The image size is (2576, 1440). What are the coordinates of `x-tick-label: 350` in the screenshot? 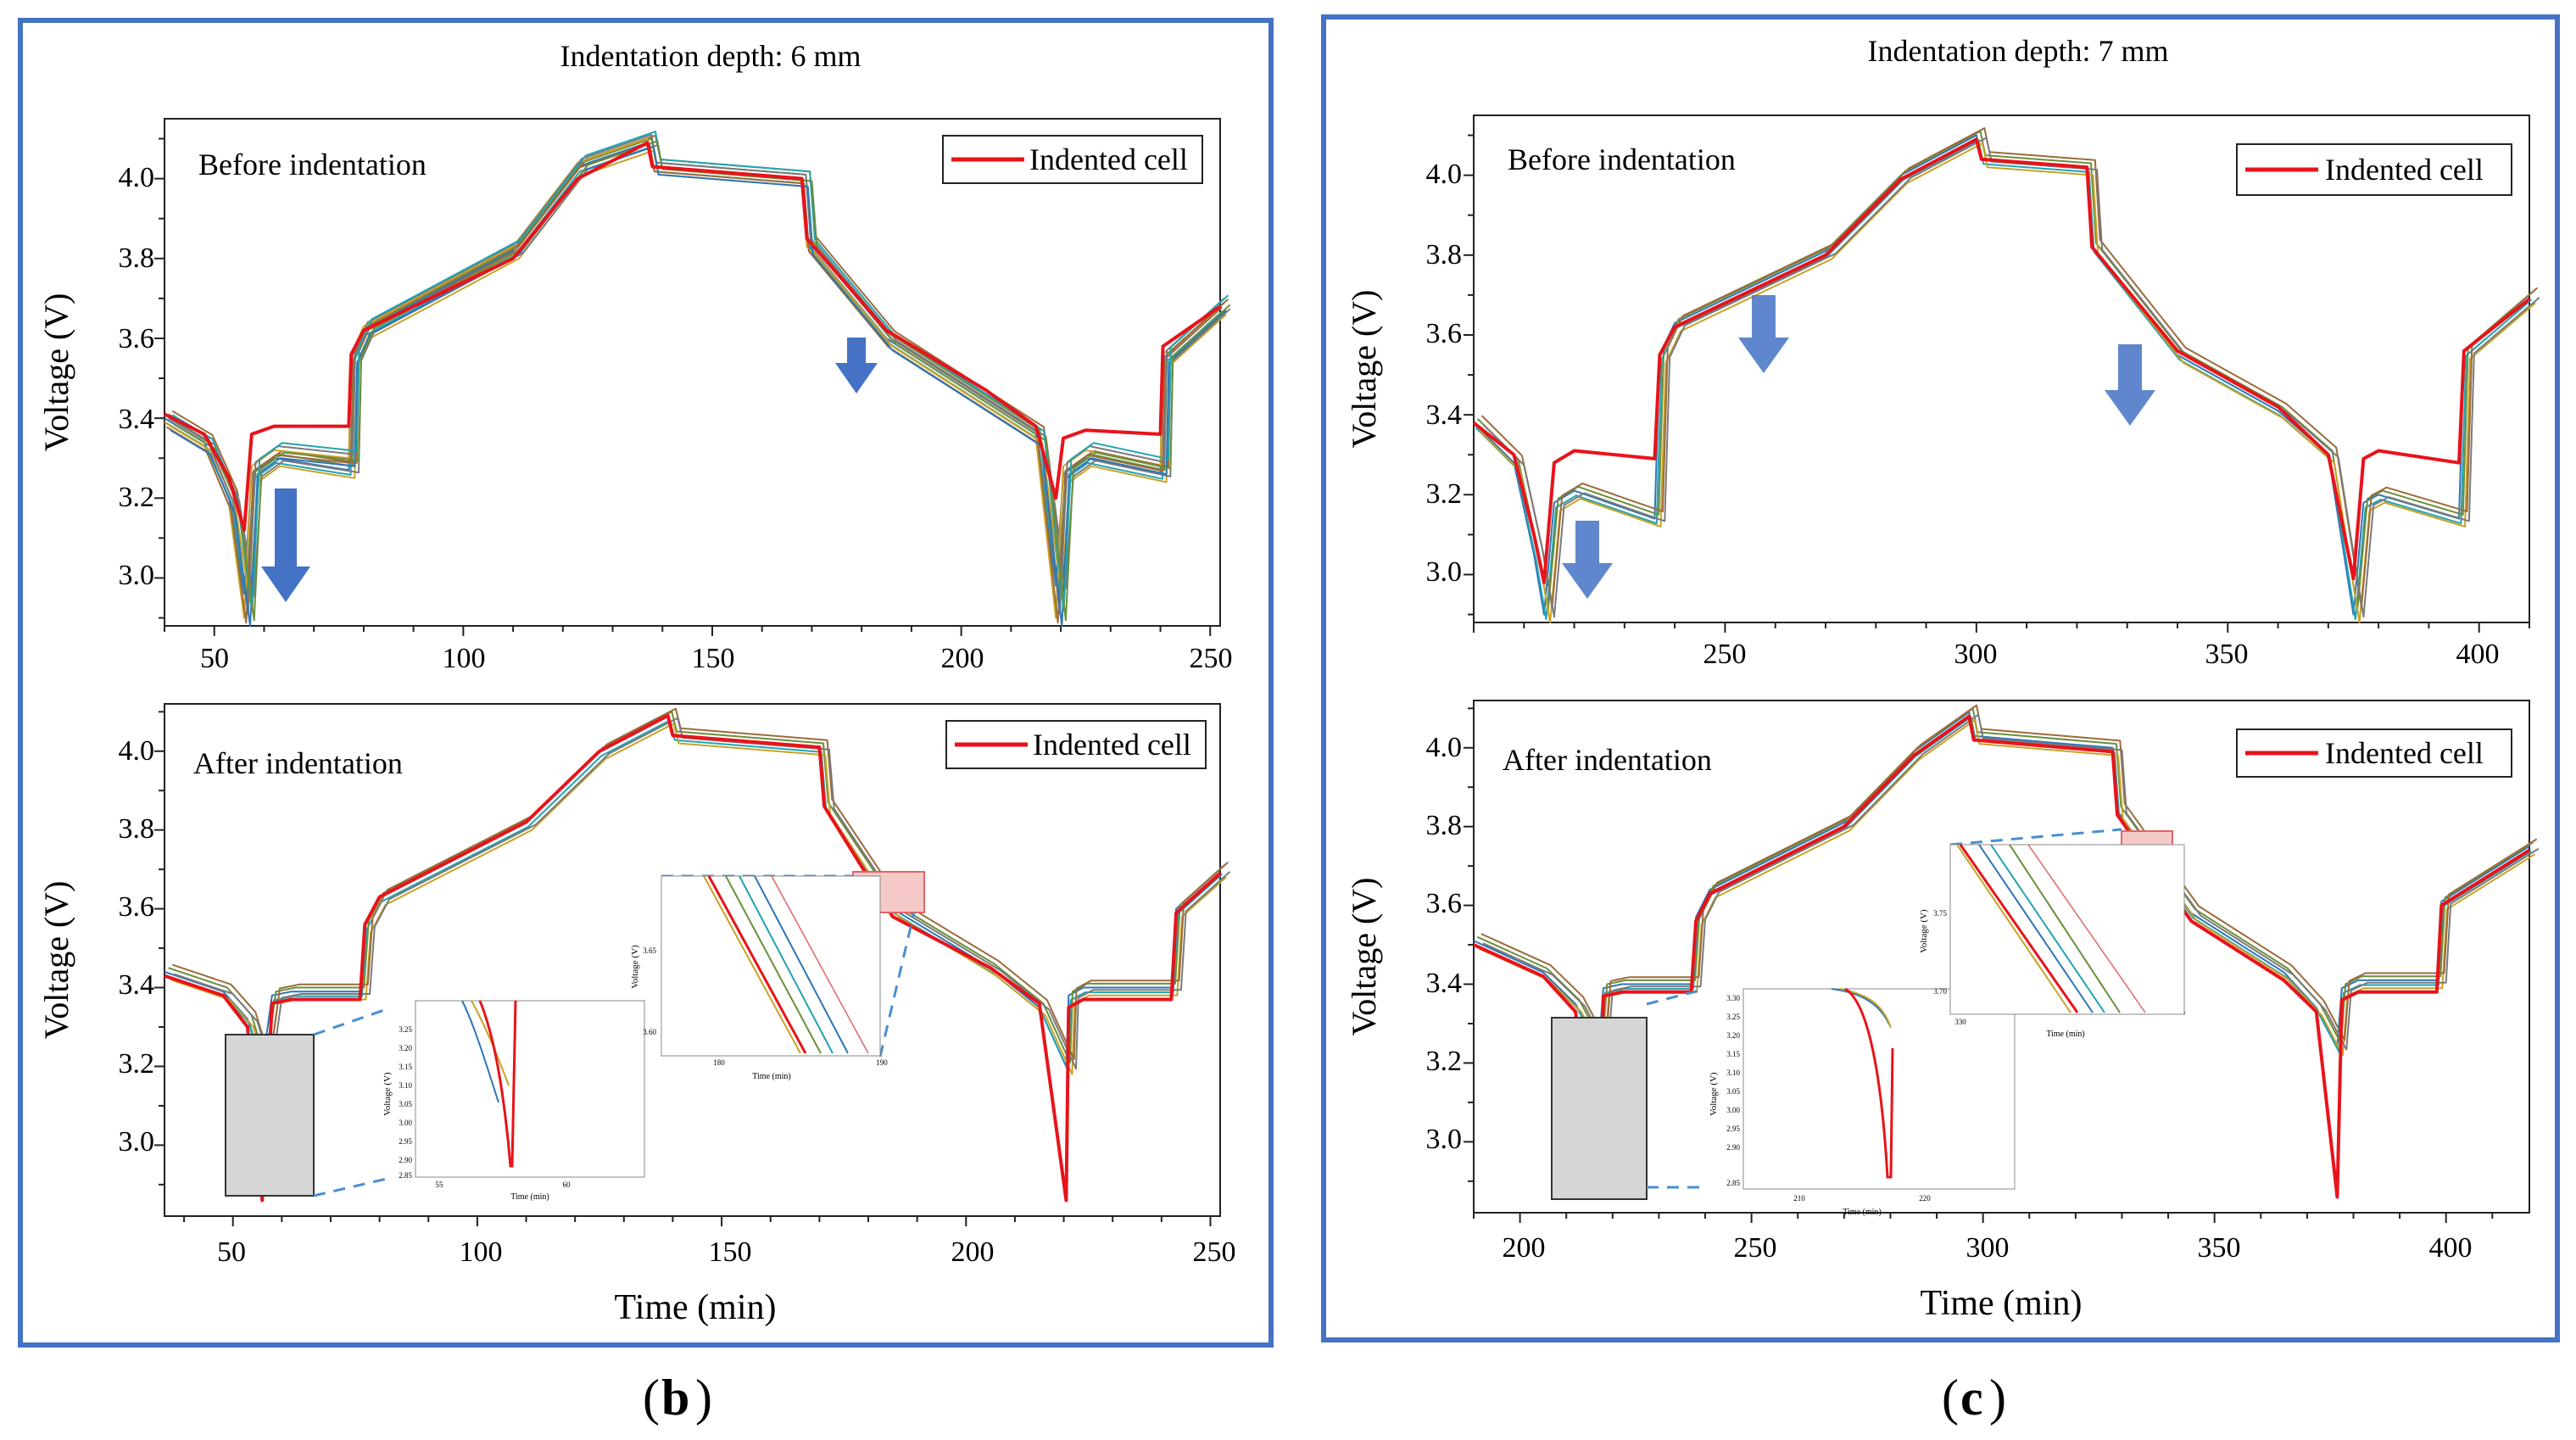 It's located at (2227, 654).